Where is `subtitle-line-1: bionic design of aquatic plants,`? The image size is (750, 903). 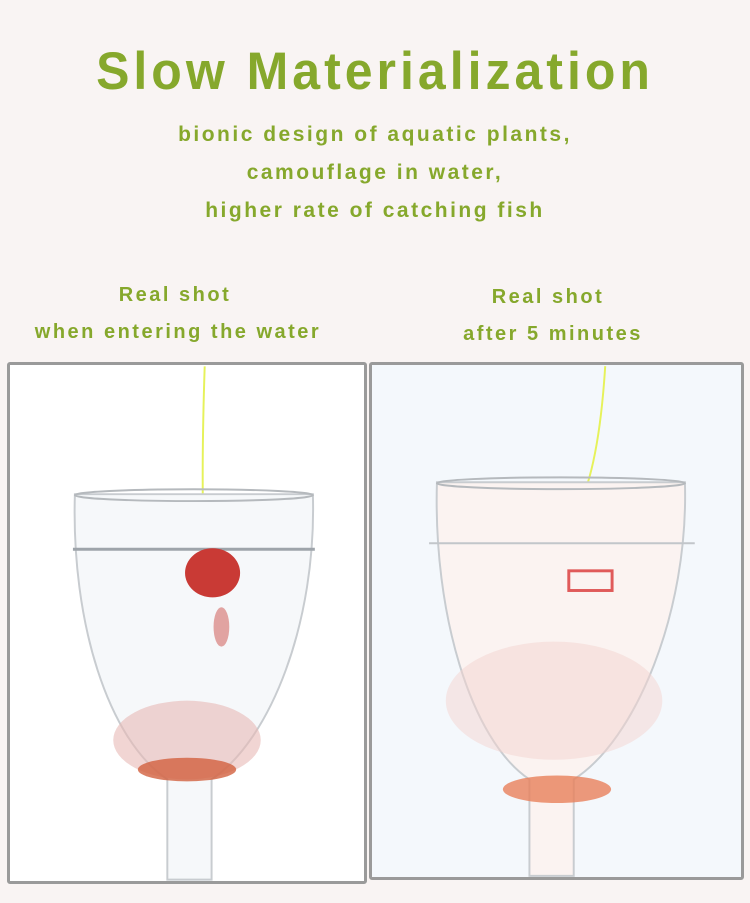
subtitle-line-1: bionic design of aquatic plants, is located at coordinates (375, 134).